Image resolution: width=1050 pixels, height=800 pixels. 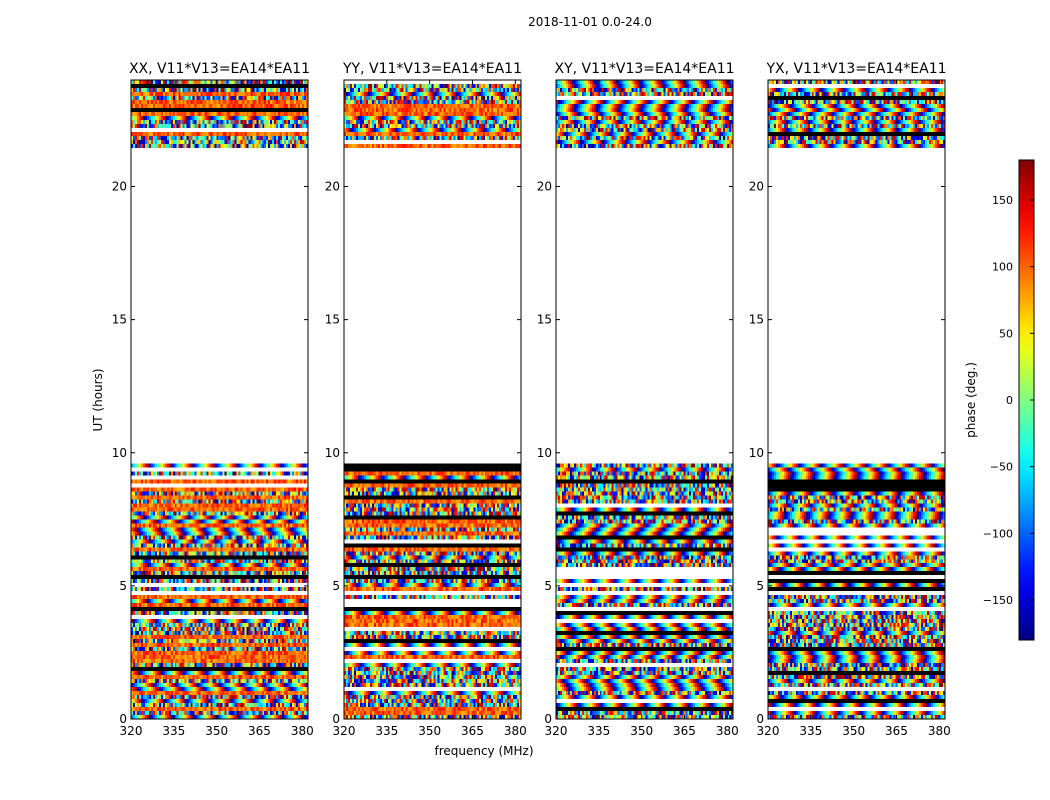 I want to click on y-axis-label: UT (hours), so click(x=98, y=399).